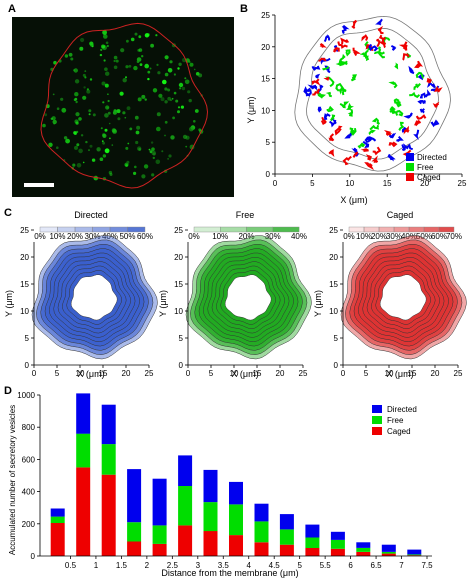 This screenshot has width=474, height=579. What do you see at coordinates (29, 524) in the screenshot?
I see `y-tick-label: 200` at bounding box center [29, 524].